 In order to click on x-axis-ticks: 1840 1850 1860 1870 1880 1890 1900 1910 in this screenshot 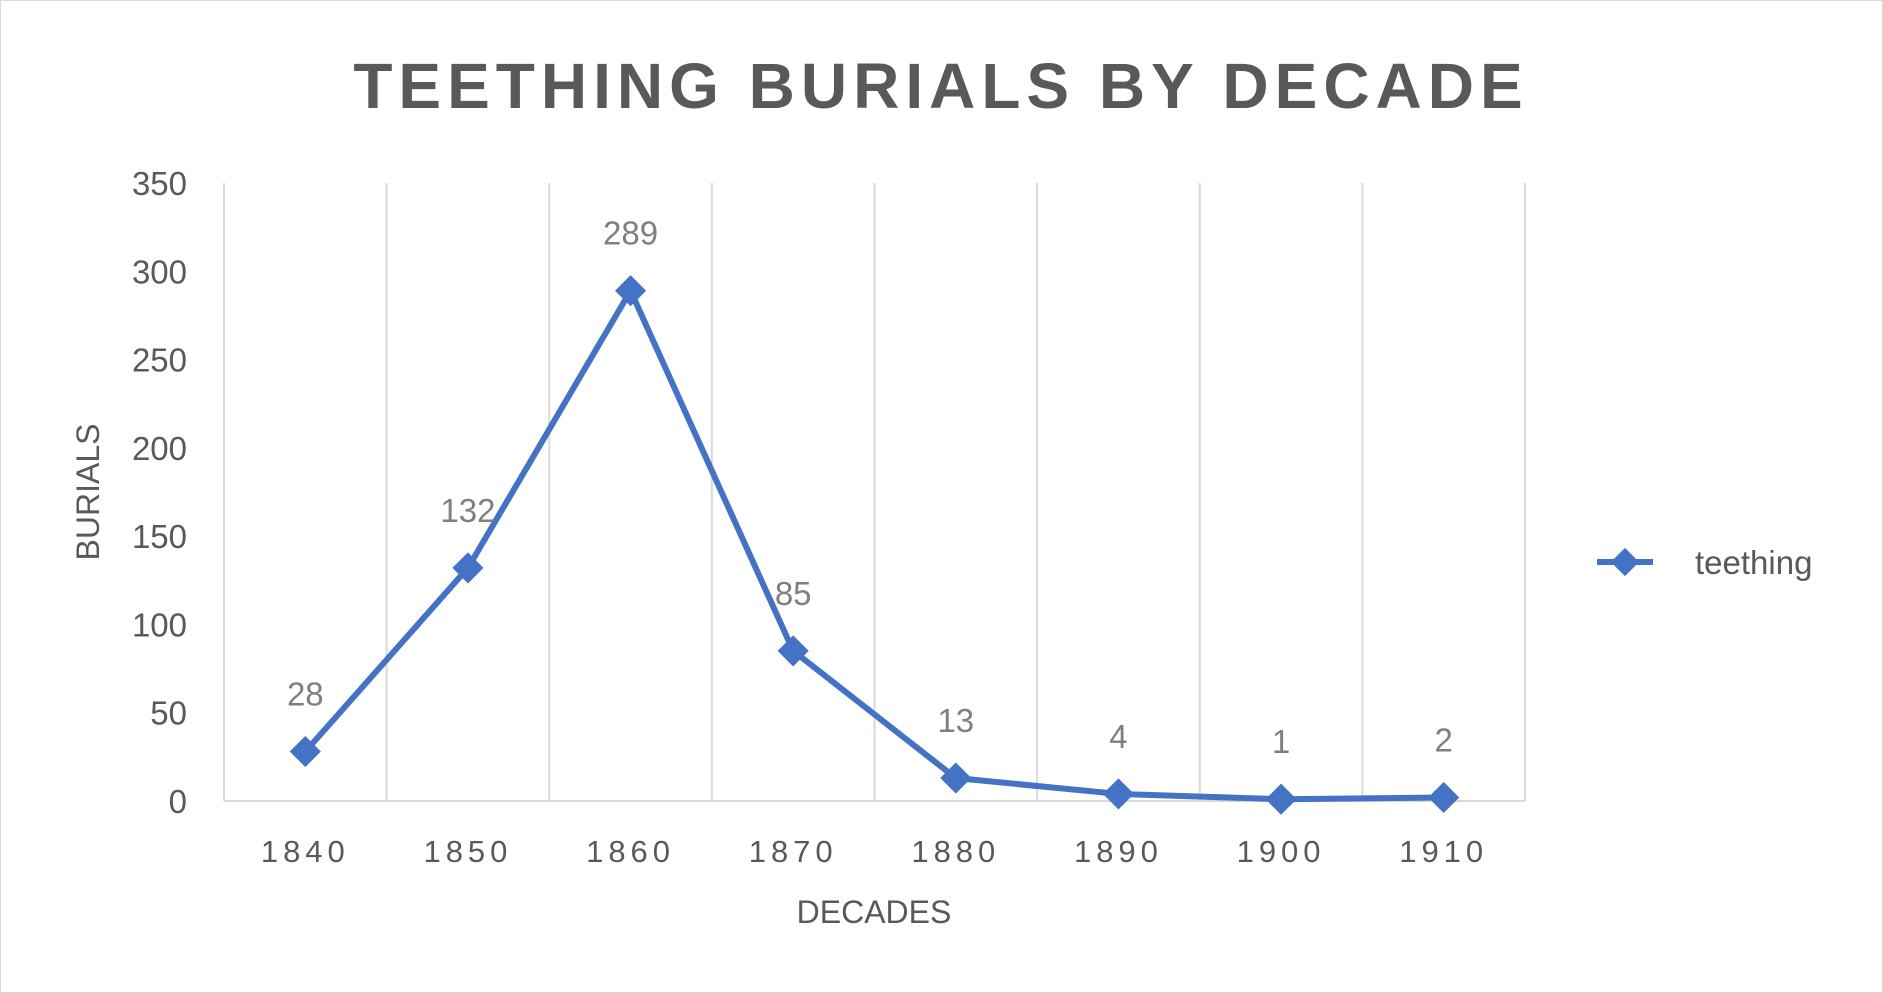, I will do `click(874, 851)`.